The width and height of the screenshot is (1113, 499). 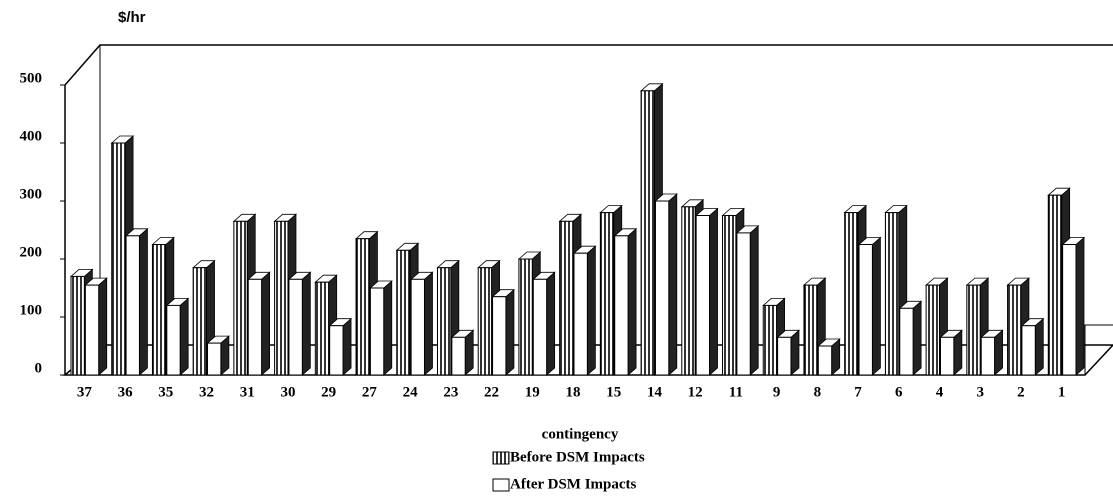 I want to click on x-tick-label: 4, so click(x=940, y=392).